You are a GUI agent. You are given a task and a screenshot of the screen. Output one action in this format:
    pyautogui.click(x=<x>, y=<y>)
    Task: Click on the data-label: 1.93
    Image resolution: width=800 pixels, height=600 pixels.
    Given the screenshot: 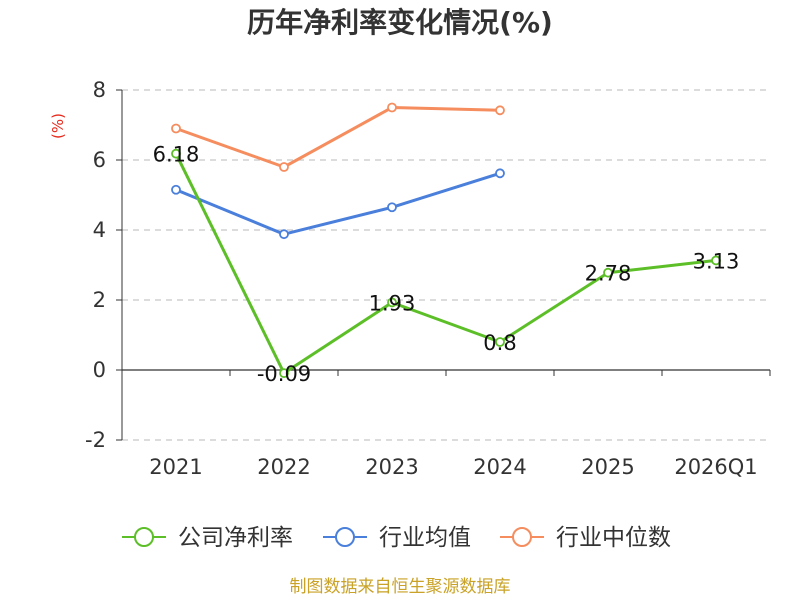 What is the action you would take?
    pyautogui.click(x=392, y=303)
    